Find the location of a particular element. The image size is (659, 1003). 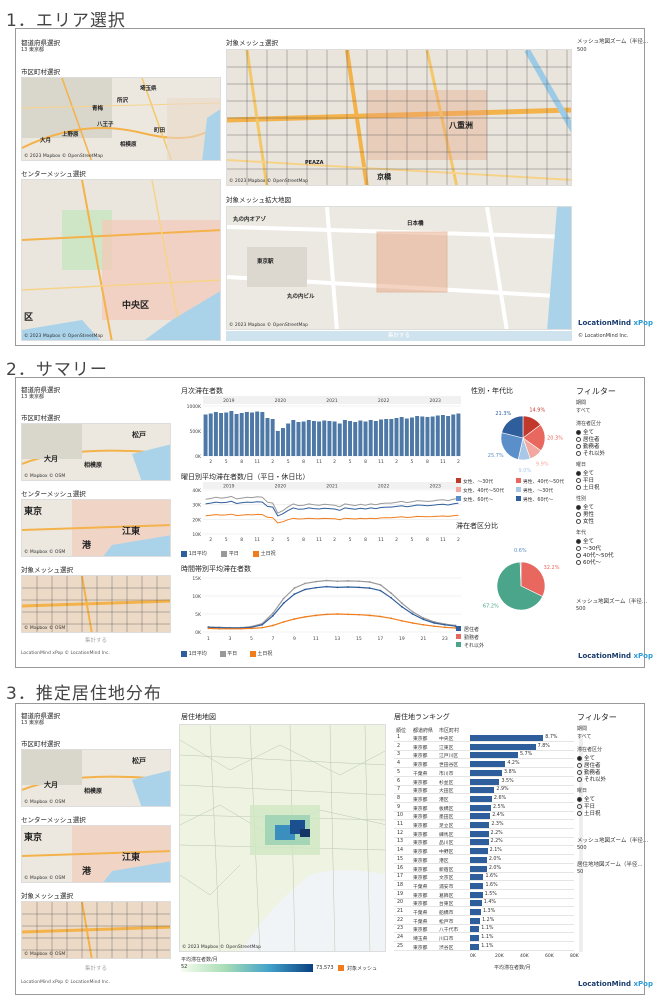

ranking-row: 10 東京都 墨田区 2.4% is located at coordinates (484, 816).